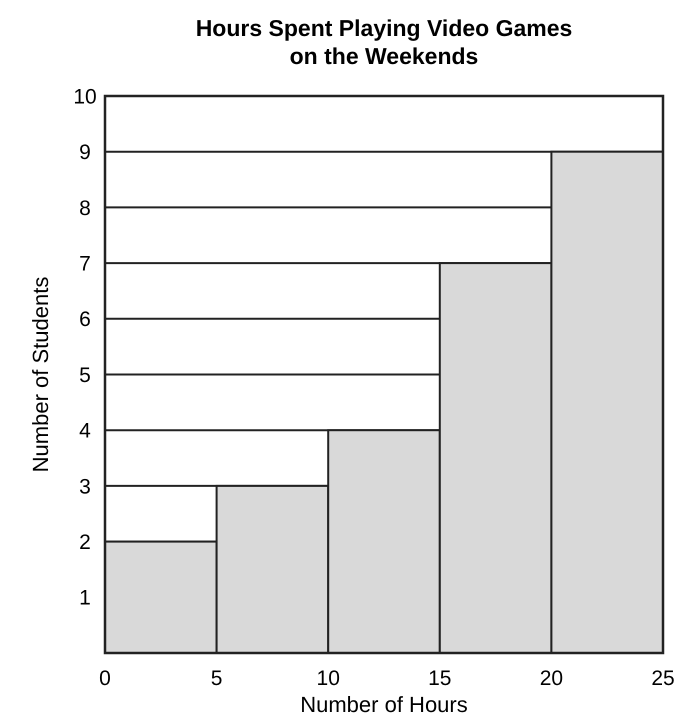  What do you see at coordinates (85, 486) in the screenshot?
I see `y-tick-label: 3` at bounding box center [85, 486].